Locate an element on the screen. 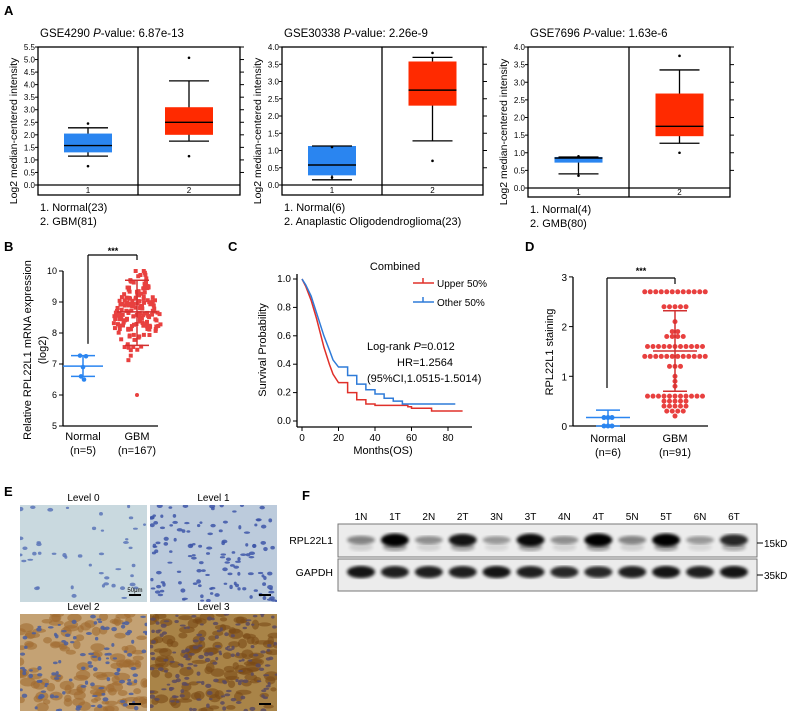 The width and height of the screenshot is (790, 714). hazard-ratio: HR=1.2564 is located at coordinates (425, 363).